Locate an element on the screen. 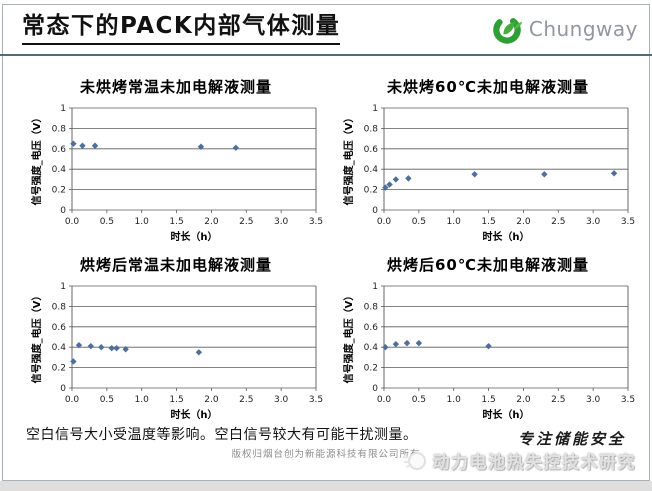  page-title: 常态下的PACK内部气体测量 is located at coordinates (181, 29).